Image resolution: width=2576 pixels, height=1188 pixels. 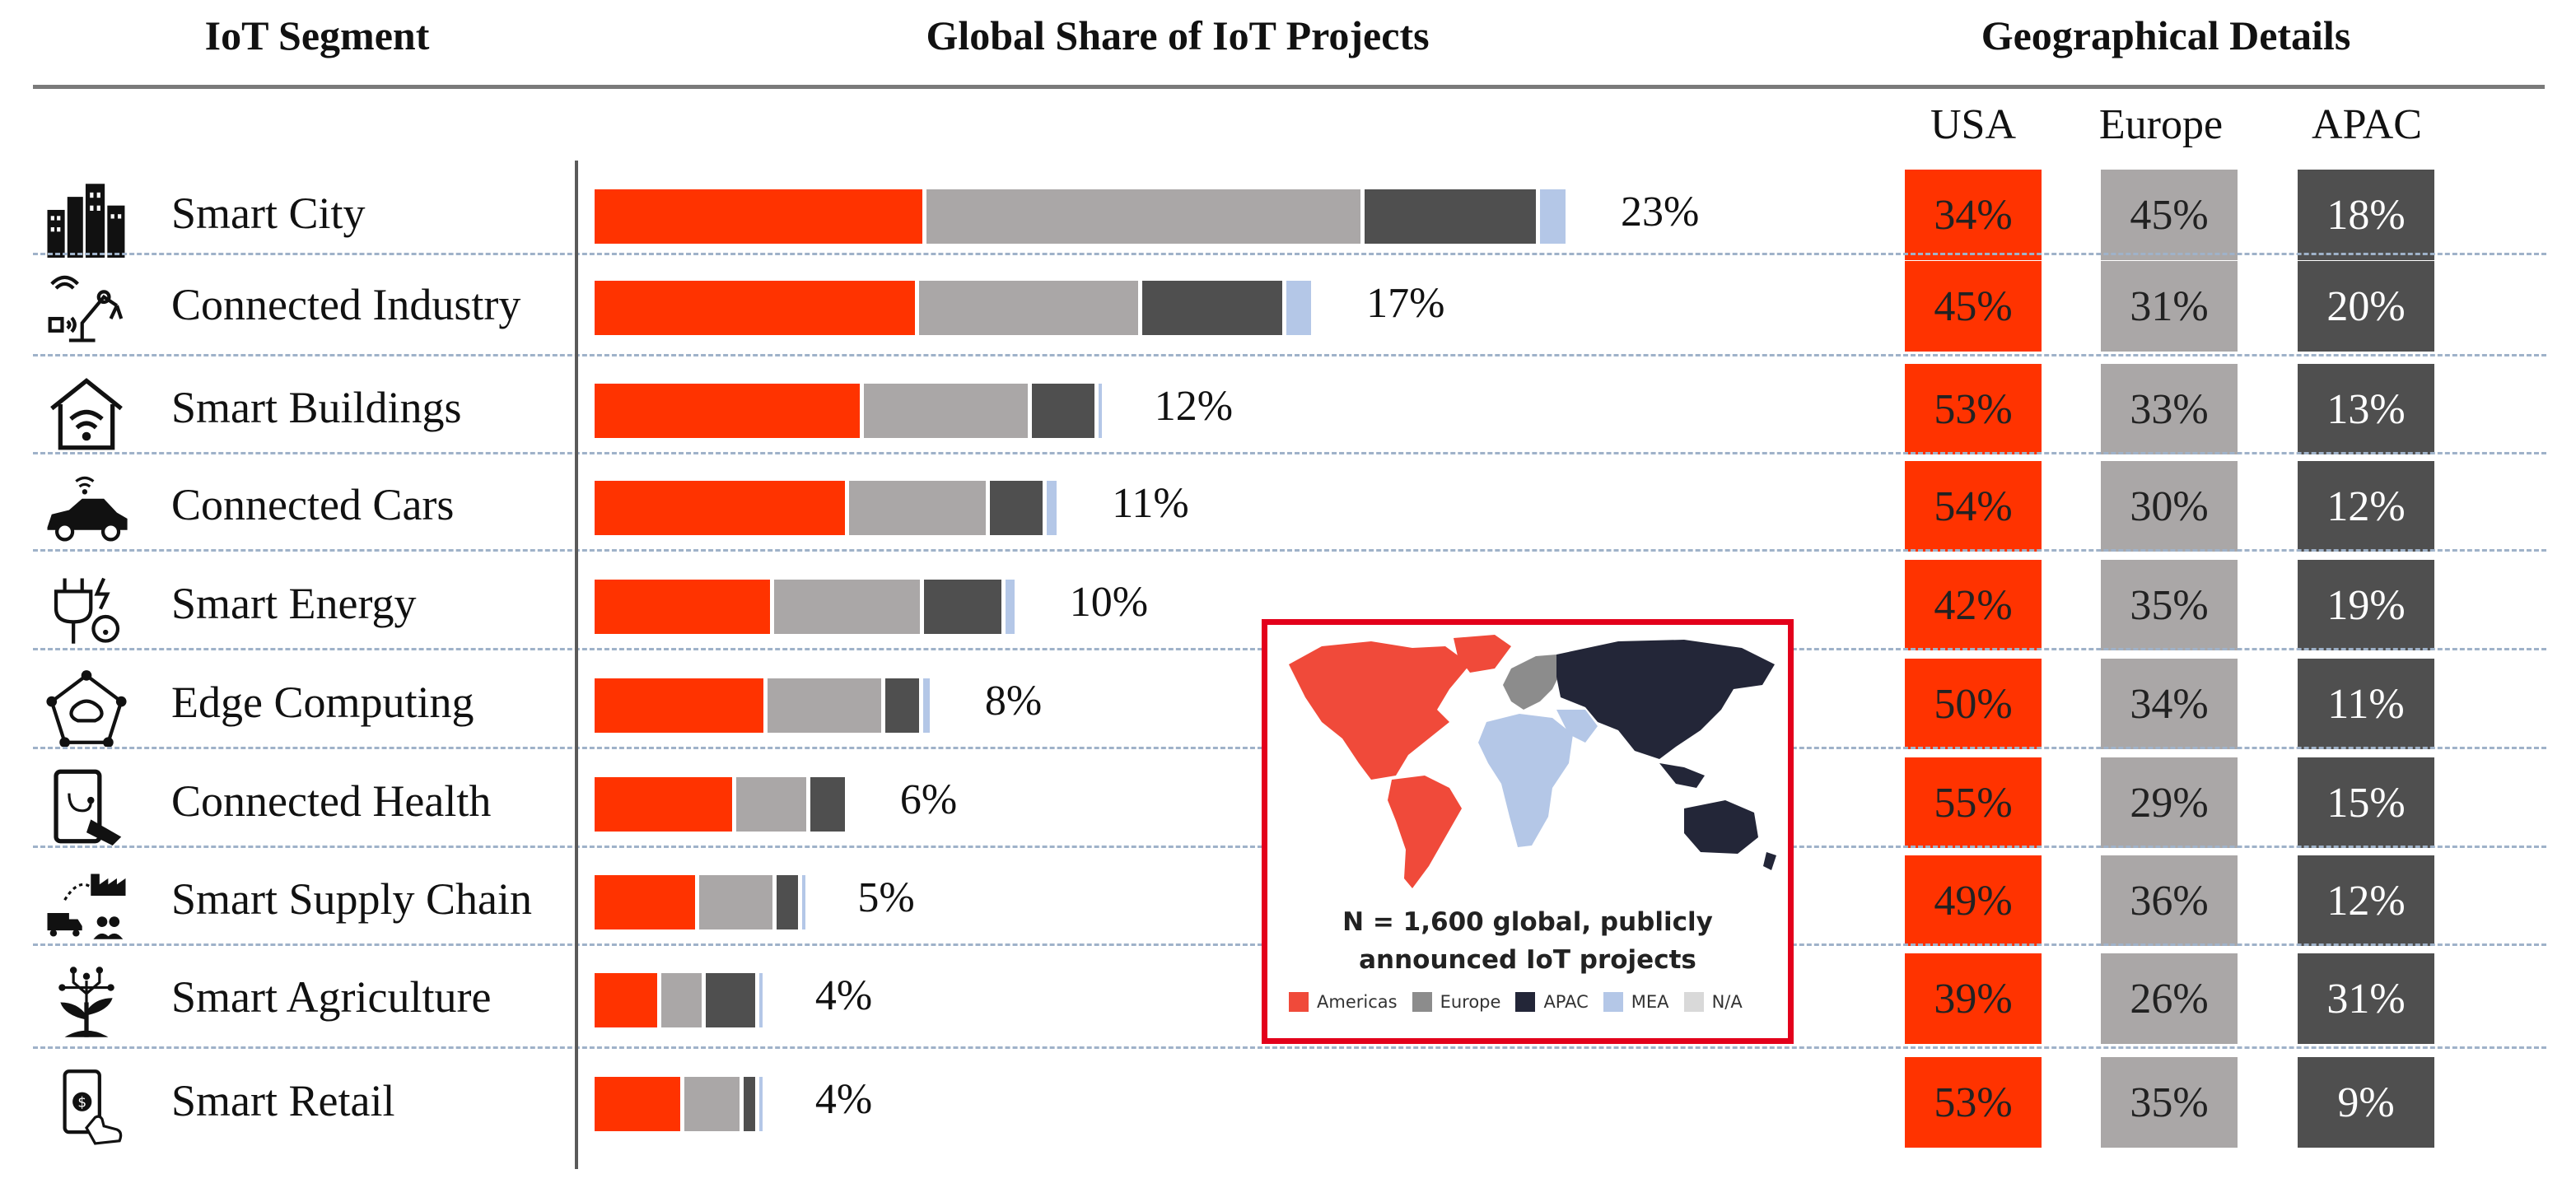 I want to click on geo-cell-usa: 55%, so click(x=1973, y=803).